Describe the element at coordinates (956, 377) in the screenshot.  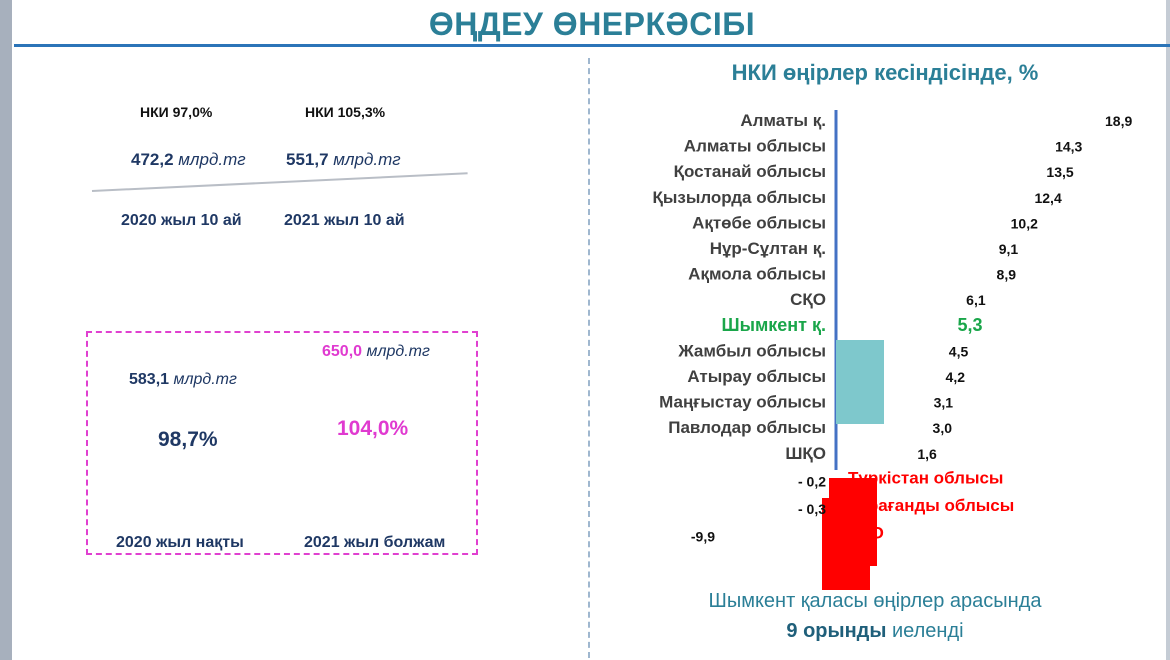
I see `value-label: 4,2` at that location.